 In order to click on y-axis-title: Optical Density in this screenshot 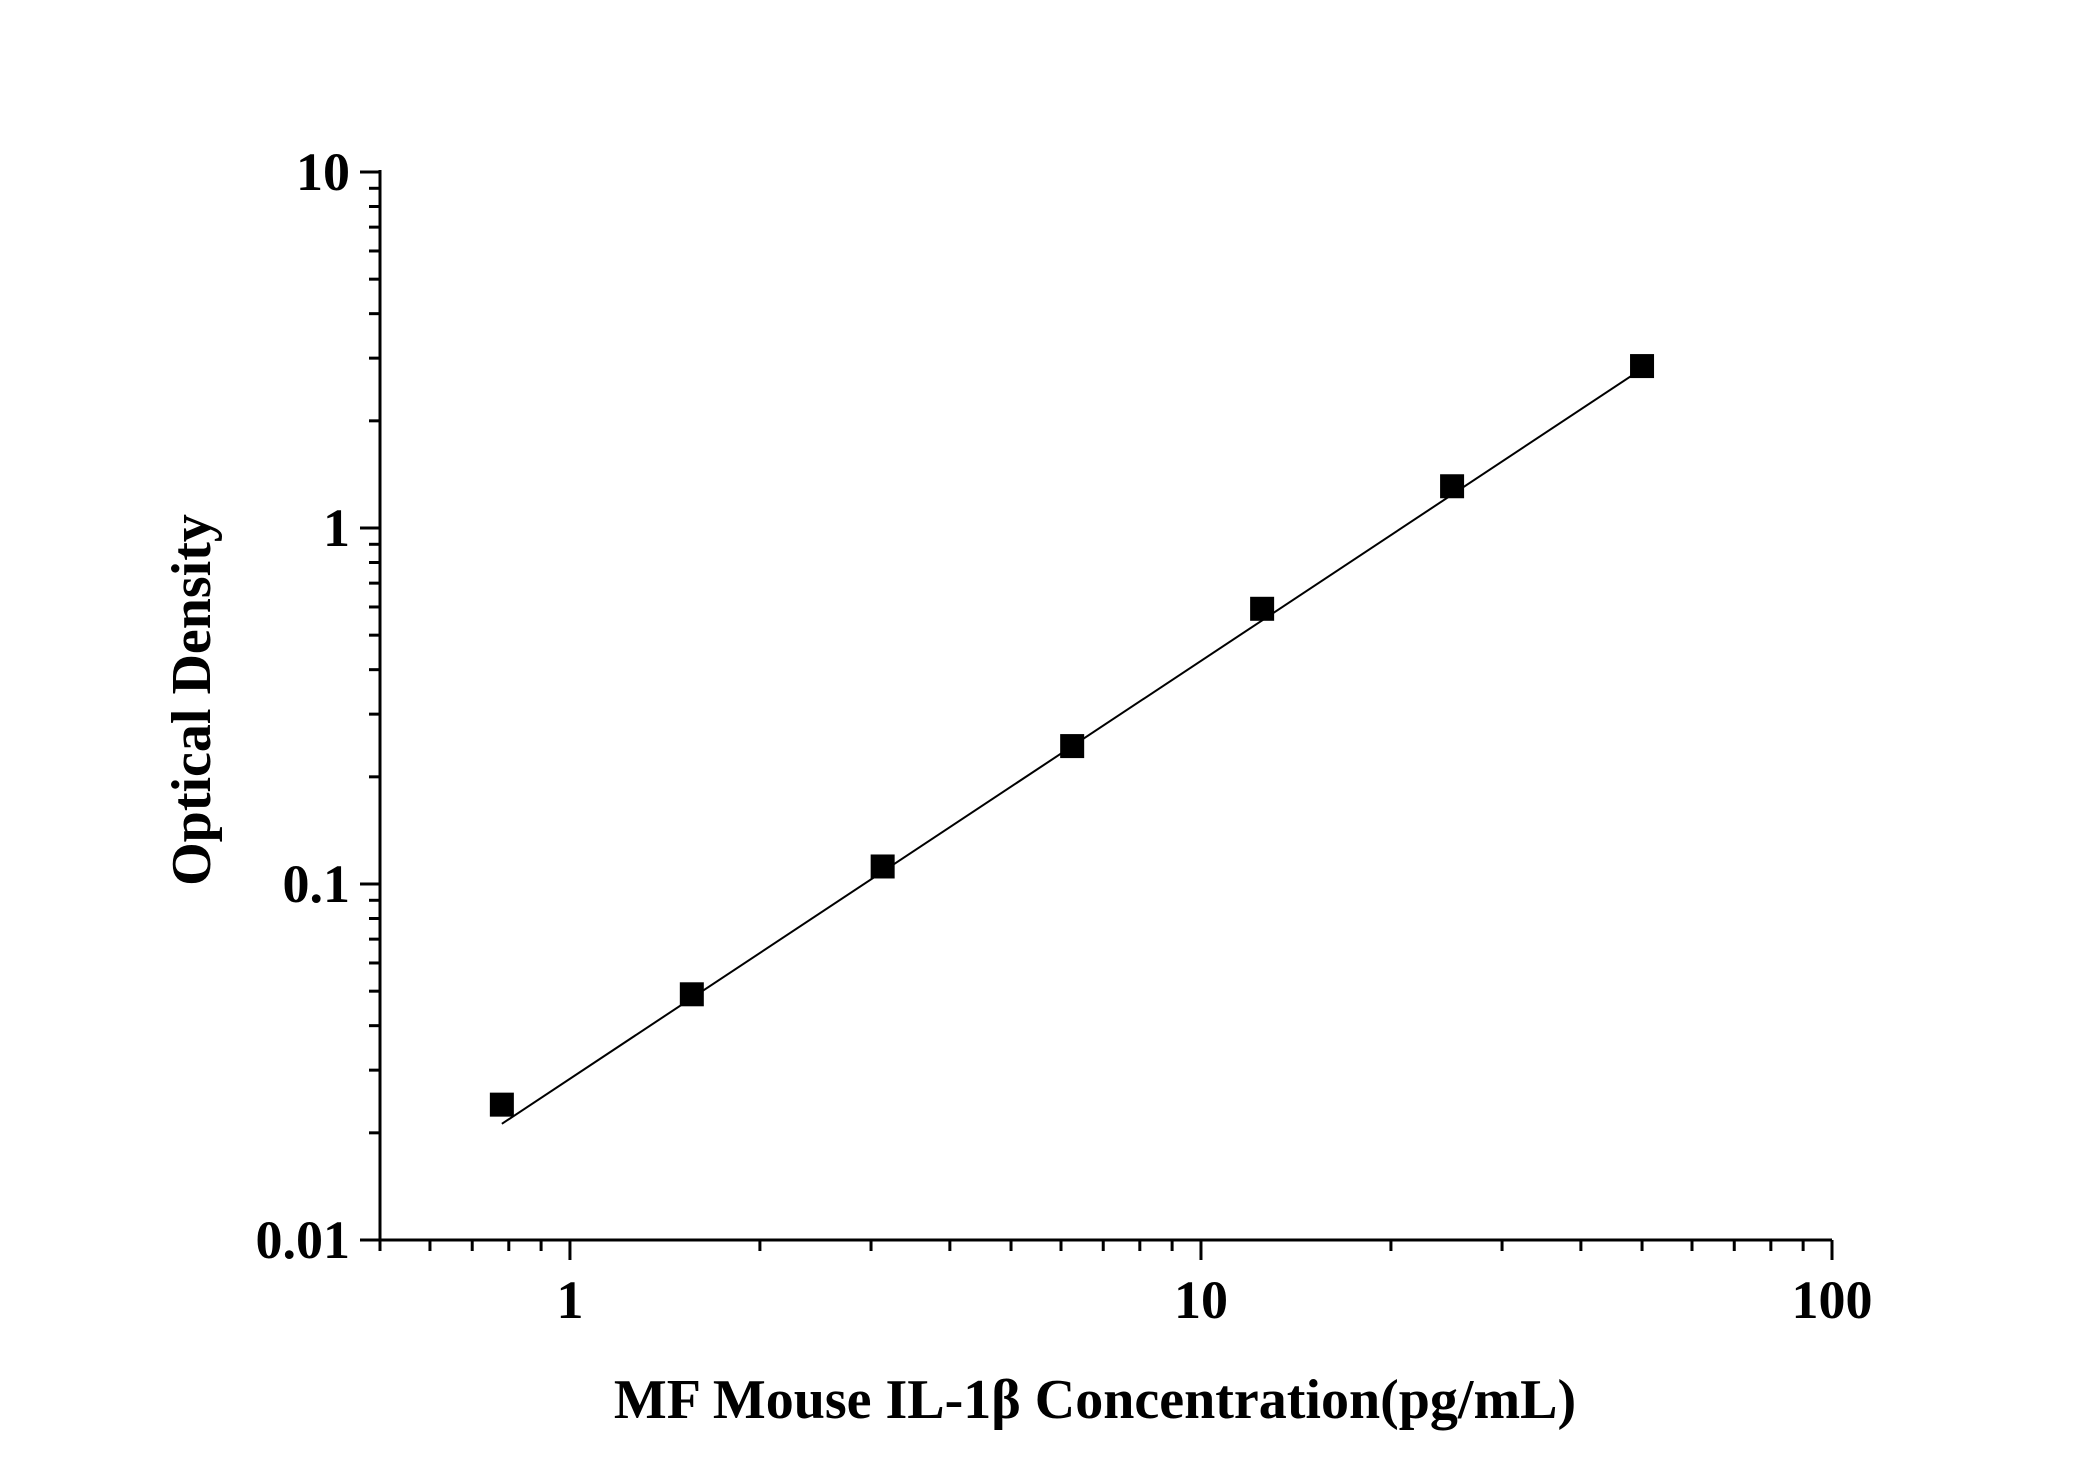, I will do `click(192, 700)`.